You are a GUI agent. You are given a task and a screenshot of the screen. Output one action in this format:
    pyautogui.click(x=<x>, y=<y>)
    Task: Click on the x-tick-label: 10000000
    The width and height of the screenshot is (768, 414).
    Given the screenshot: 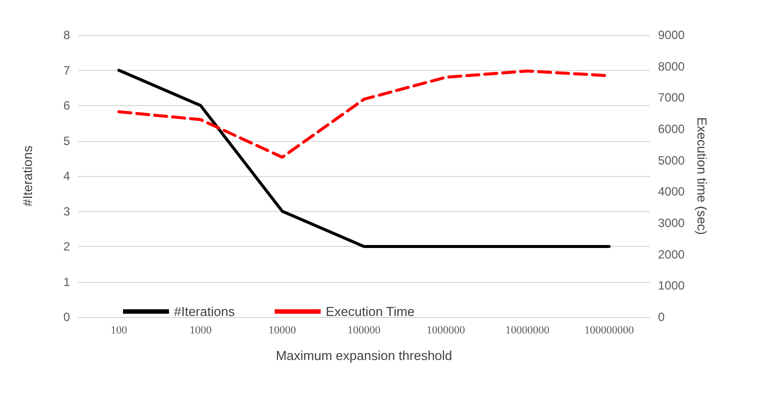 What is the action you would take?
    pyautogui.click(x=527, y=330)
    